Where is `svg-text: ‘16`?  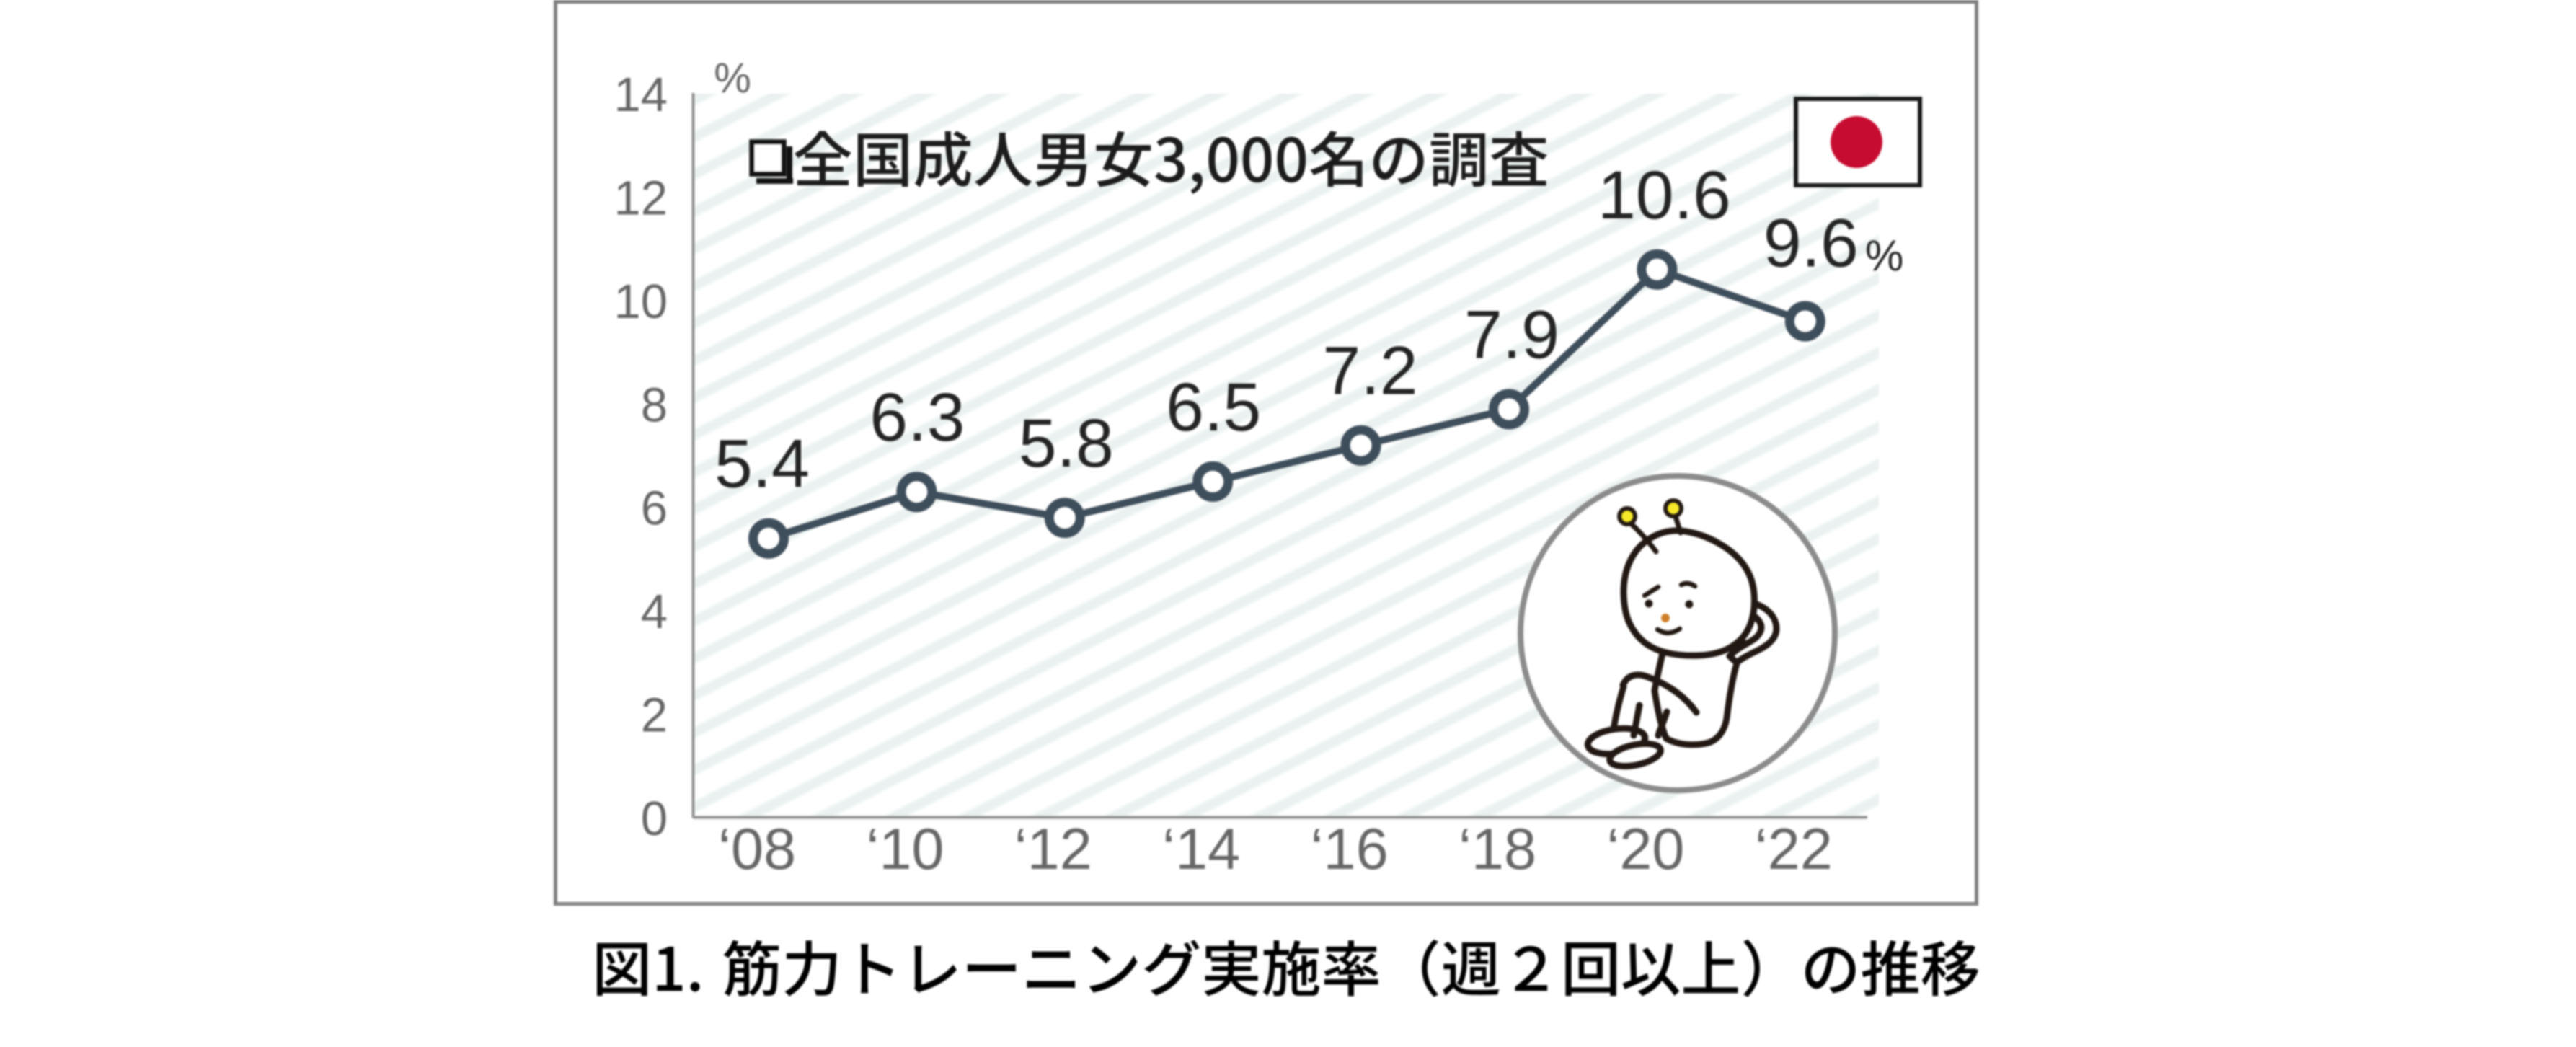
svg-text: ‘16 is located at coordinates (1350, 849).